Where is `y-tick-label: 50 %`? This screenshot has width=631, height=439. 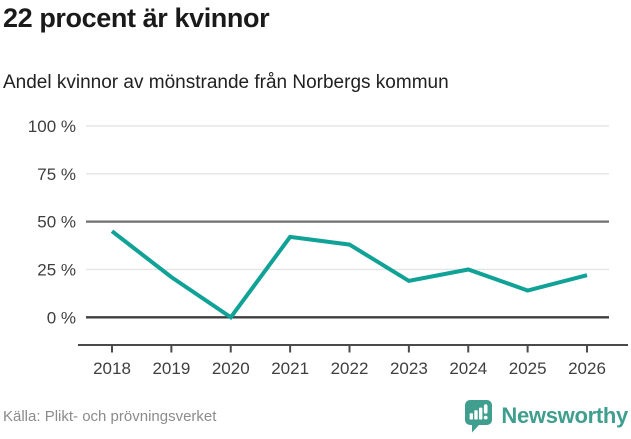
y-tick-label: 50 % is located at coordinates (56, 222).